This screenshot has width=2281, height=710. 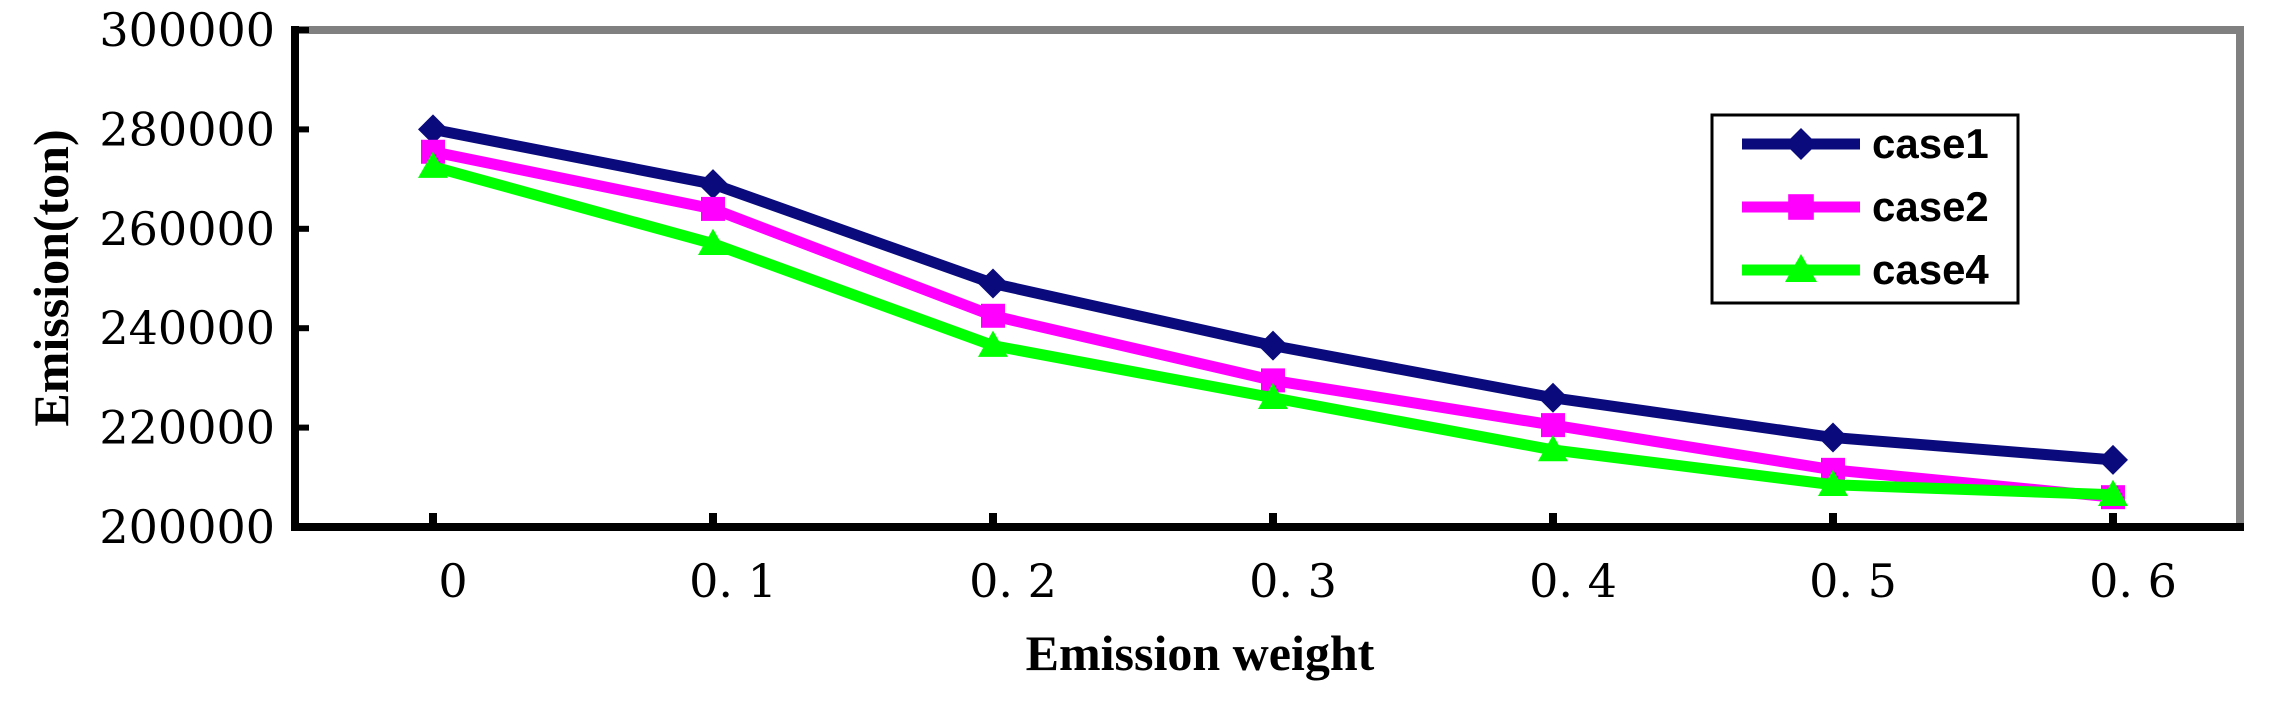 I want to click on x-tick-label: 0. 4, so click(x=1573, y=581).